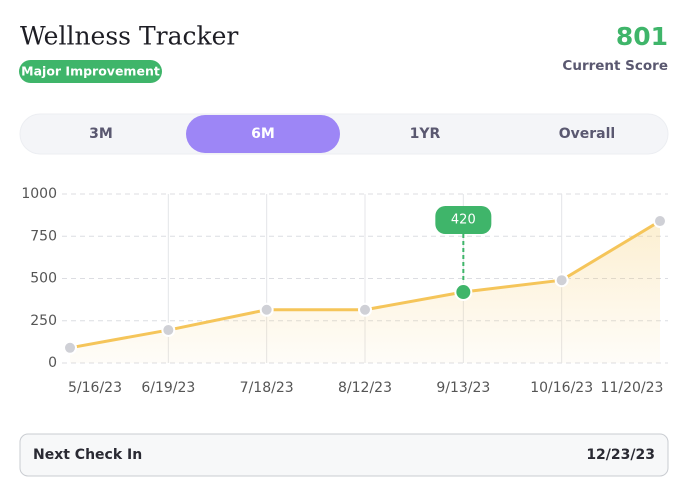 The width and height of the screenshot is (688, 492). Describe the element at coordinates (561, 388) in the screenshot. I see `x-tick-label: 10/16/23` at that location.